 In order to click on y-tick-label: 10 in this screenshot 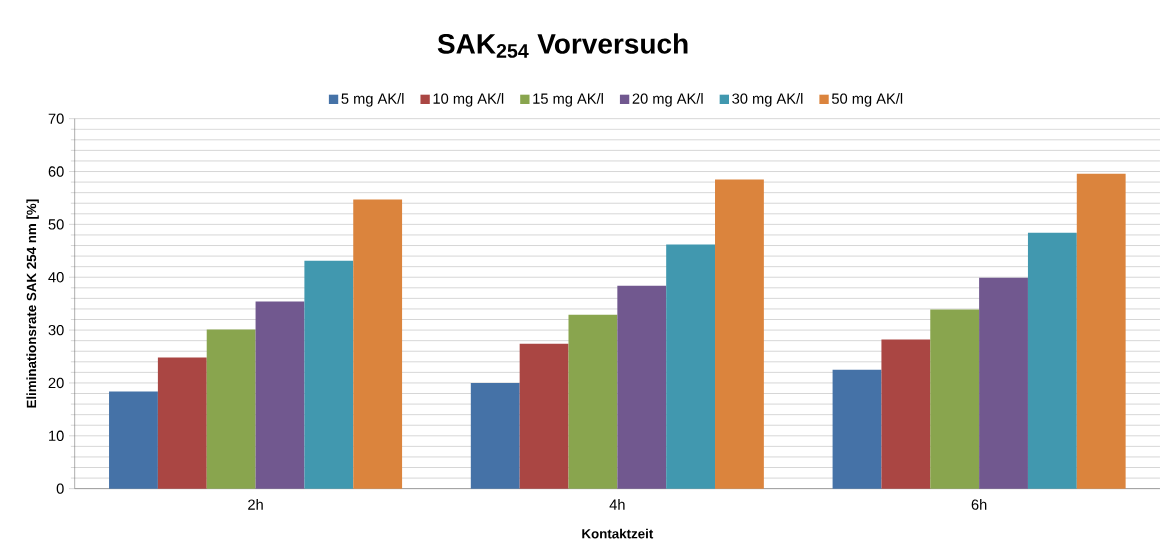, I will do `click(56, 435)`.